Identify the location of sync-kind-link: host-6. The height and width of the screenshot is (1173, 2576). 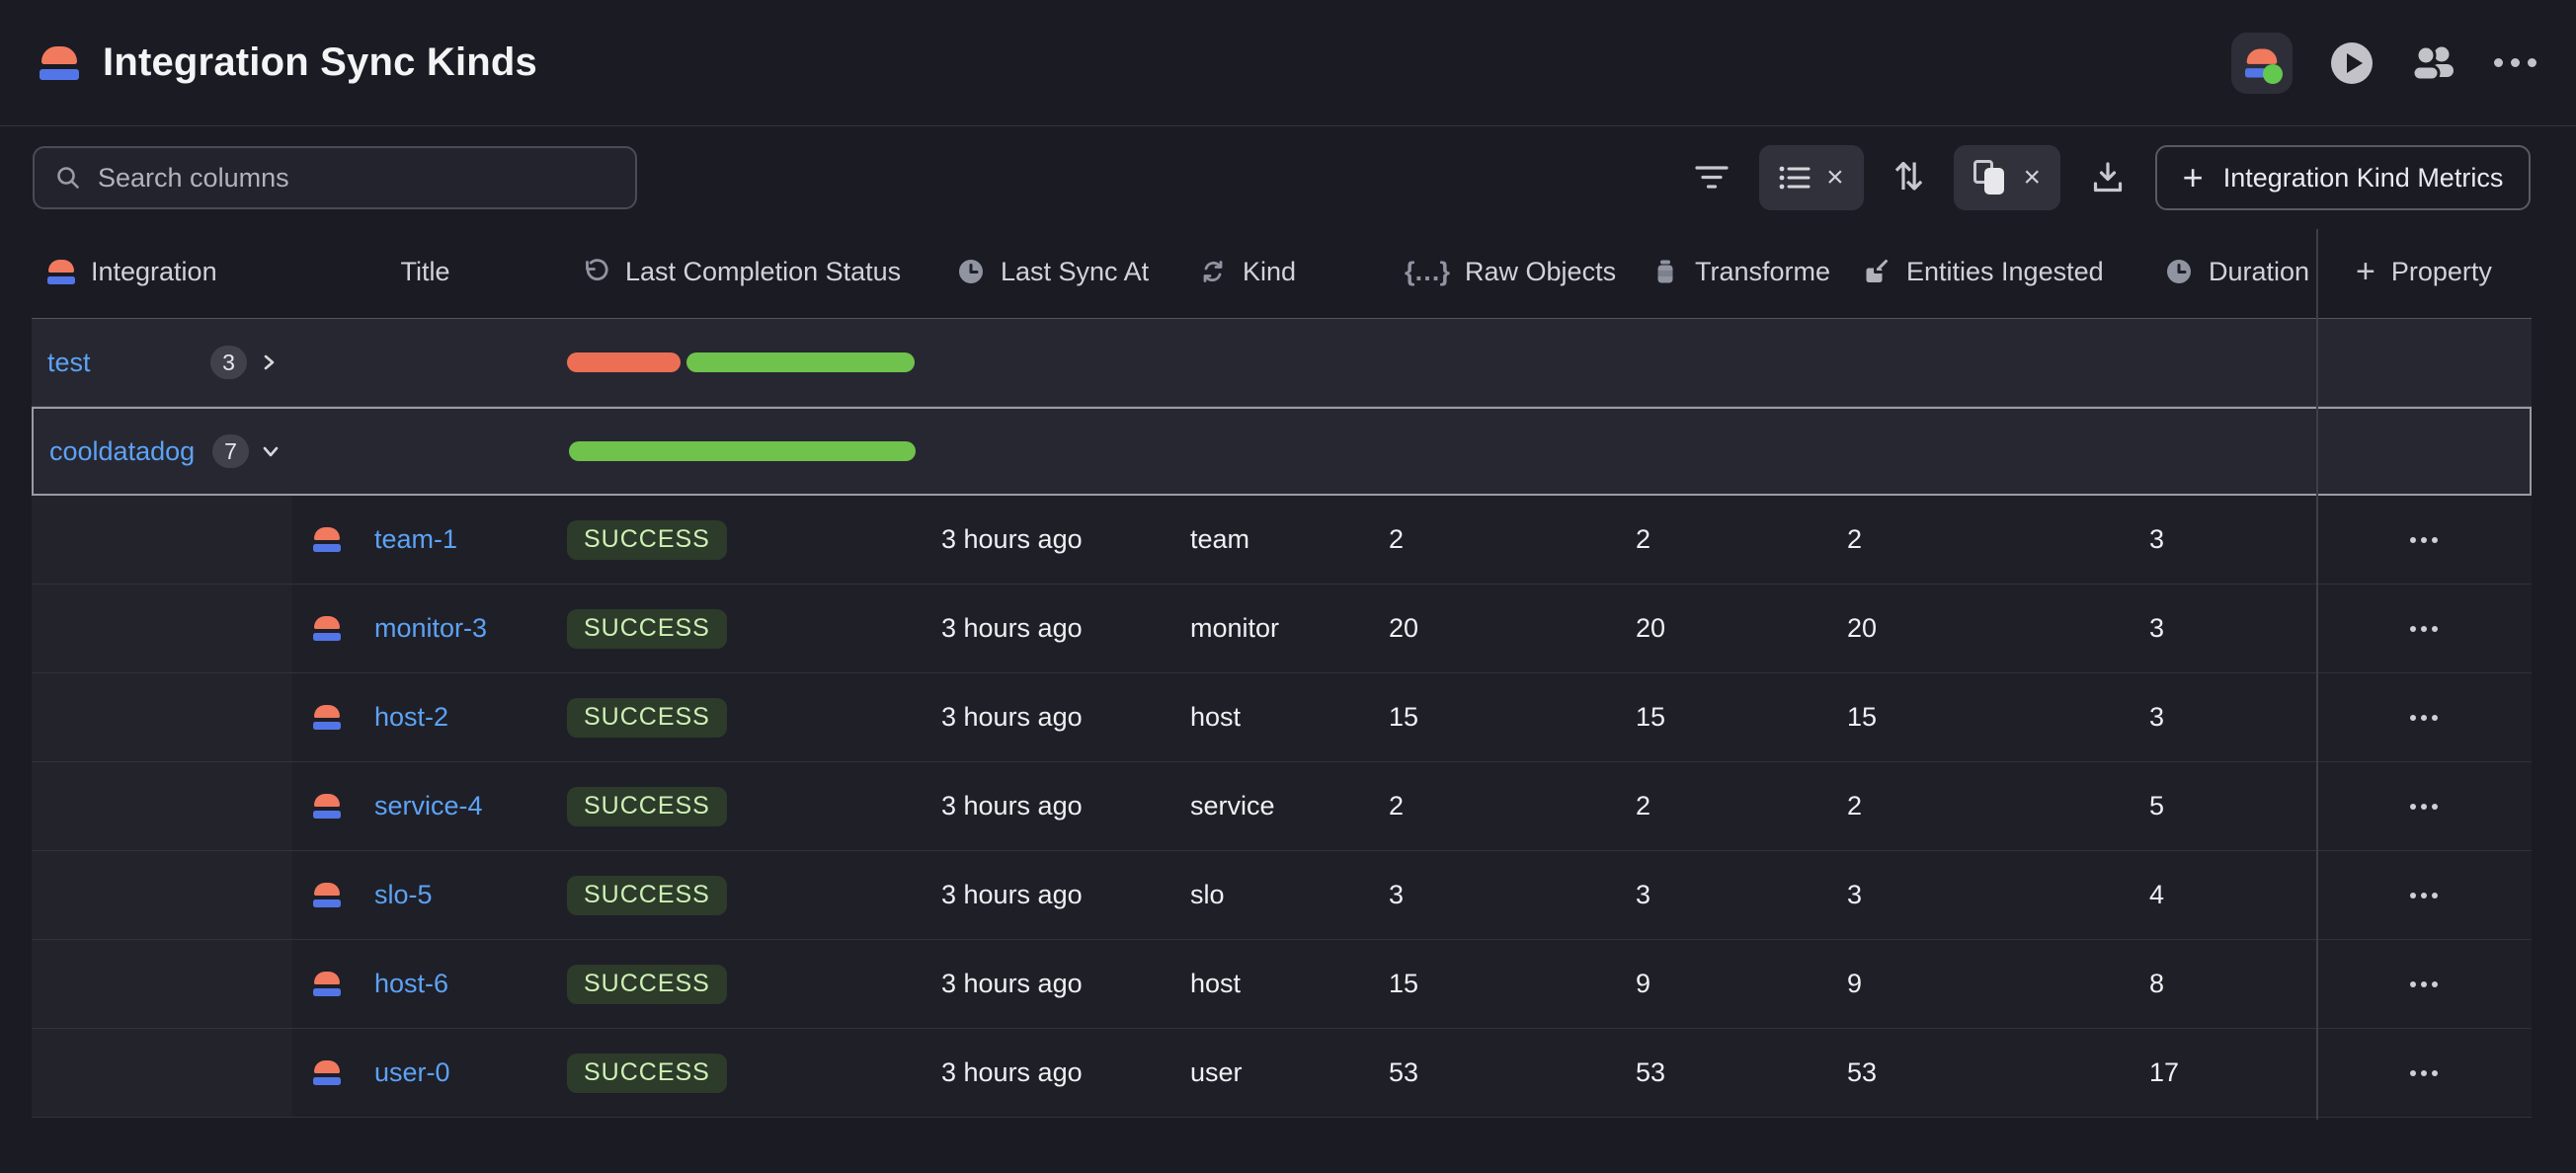
(411, 984).